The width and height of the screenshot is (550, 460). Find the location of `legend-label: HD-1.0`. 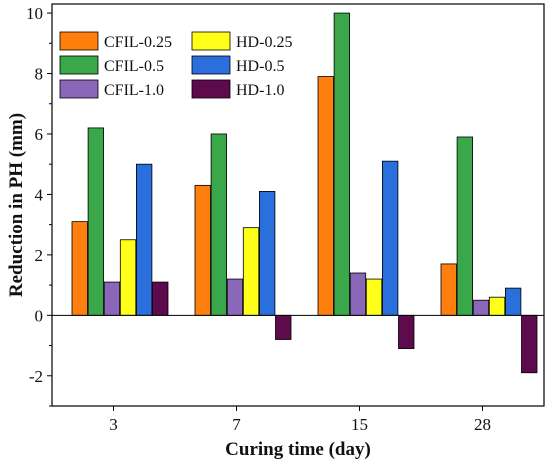

legend-label: HD-1.0 is located at coordinates (260, 90).